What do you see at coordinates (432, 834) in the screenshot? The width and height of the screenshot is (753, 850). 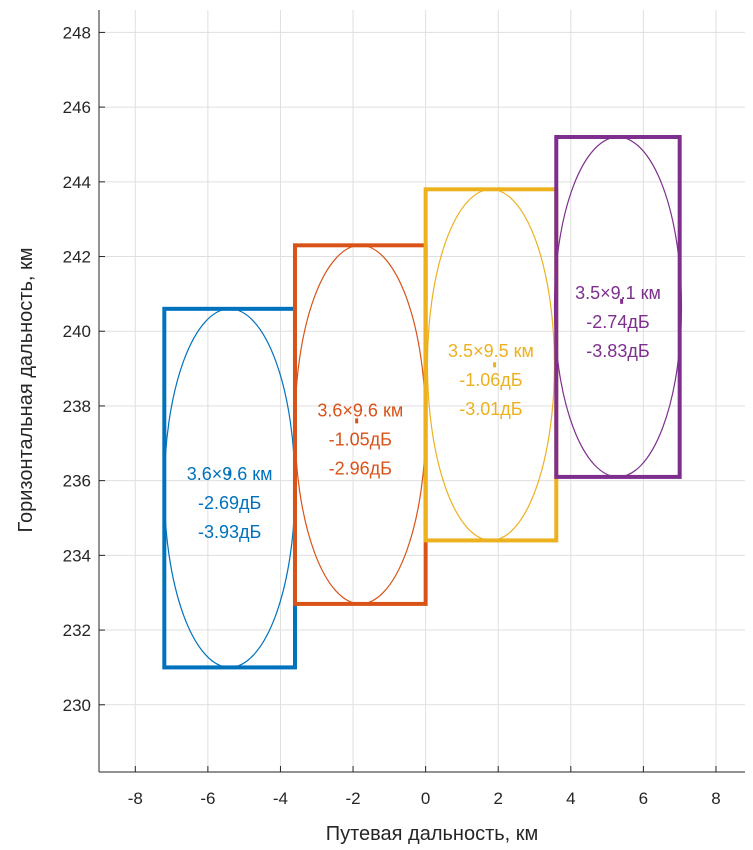 I see `x-axis-label: Путевая дальность, км` at bounding box center [432, 834].